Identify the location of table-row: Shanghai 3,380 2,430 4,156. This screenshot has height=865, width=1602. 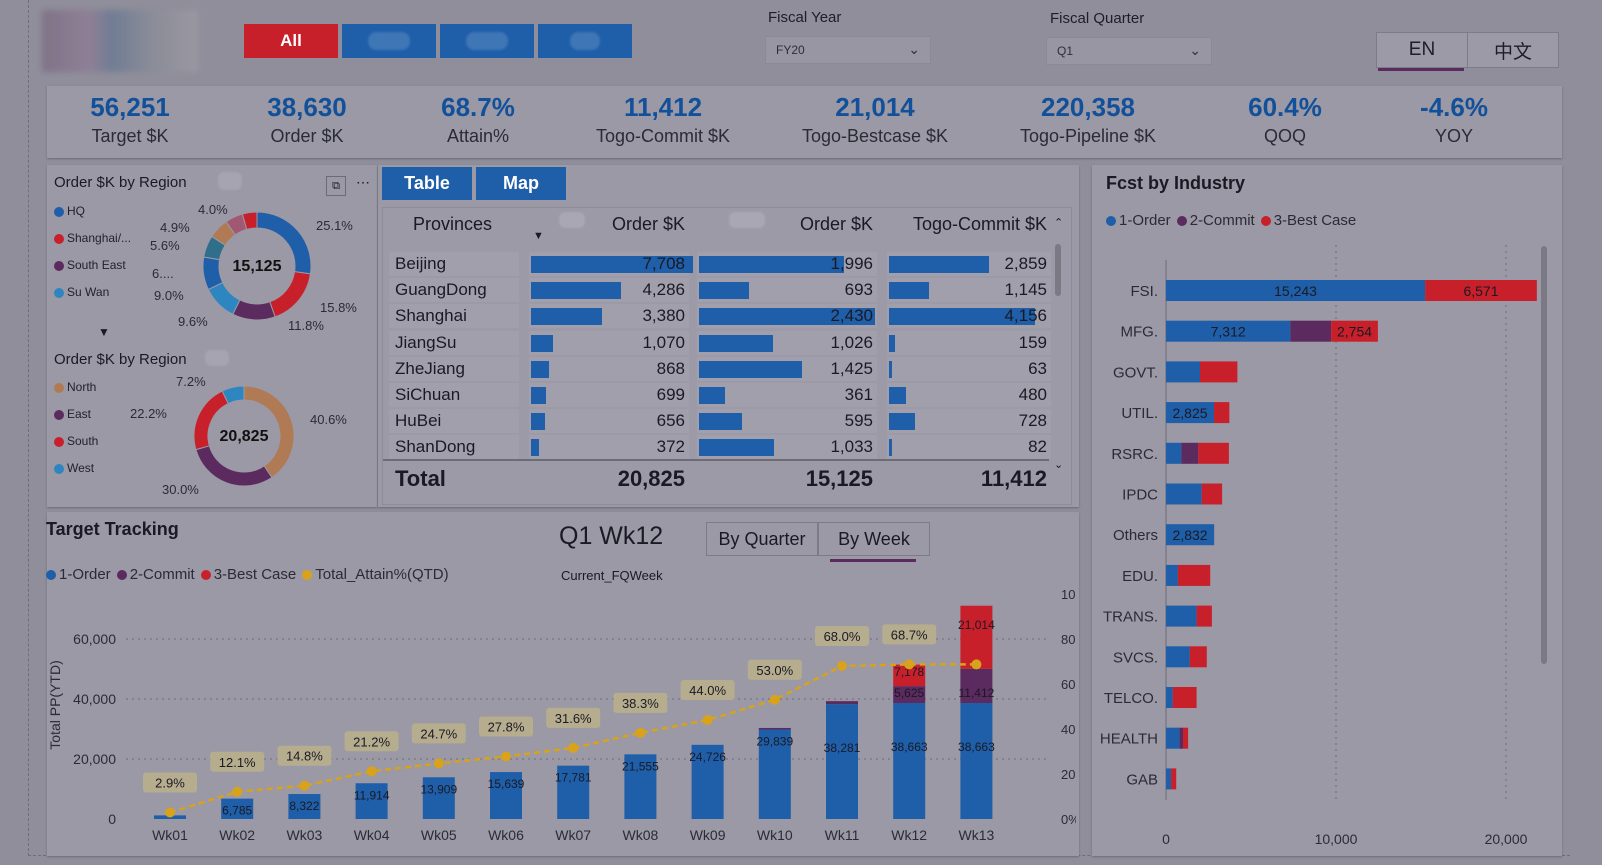
(717, 317).